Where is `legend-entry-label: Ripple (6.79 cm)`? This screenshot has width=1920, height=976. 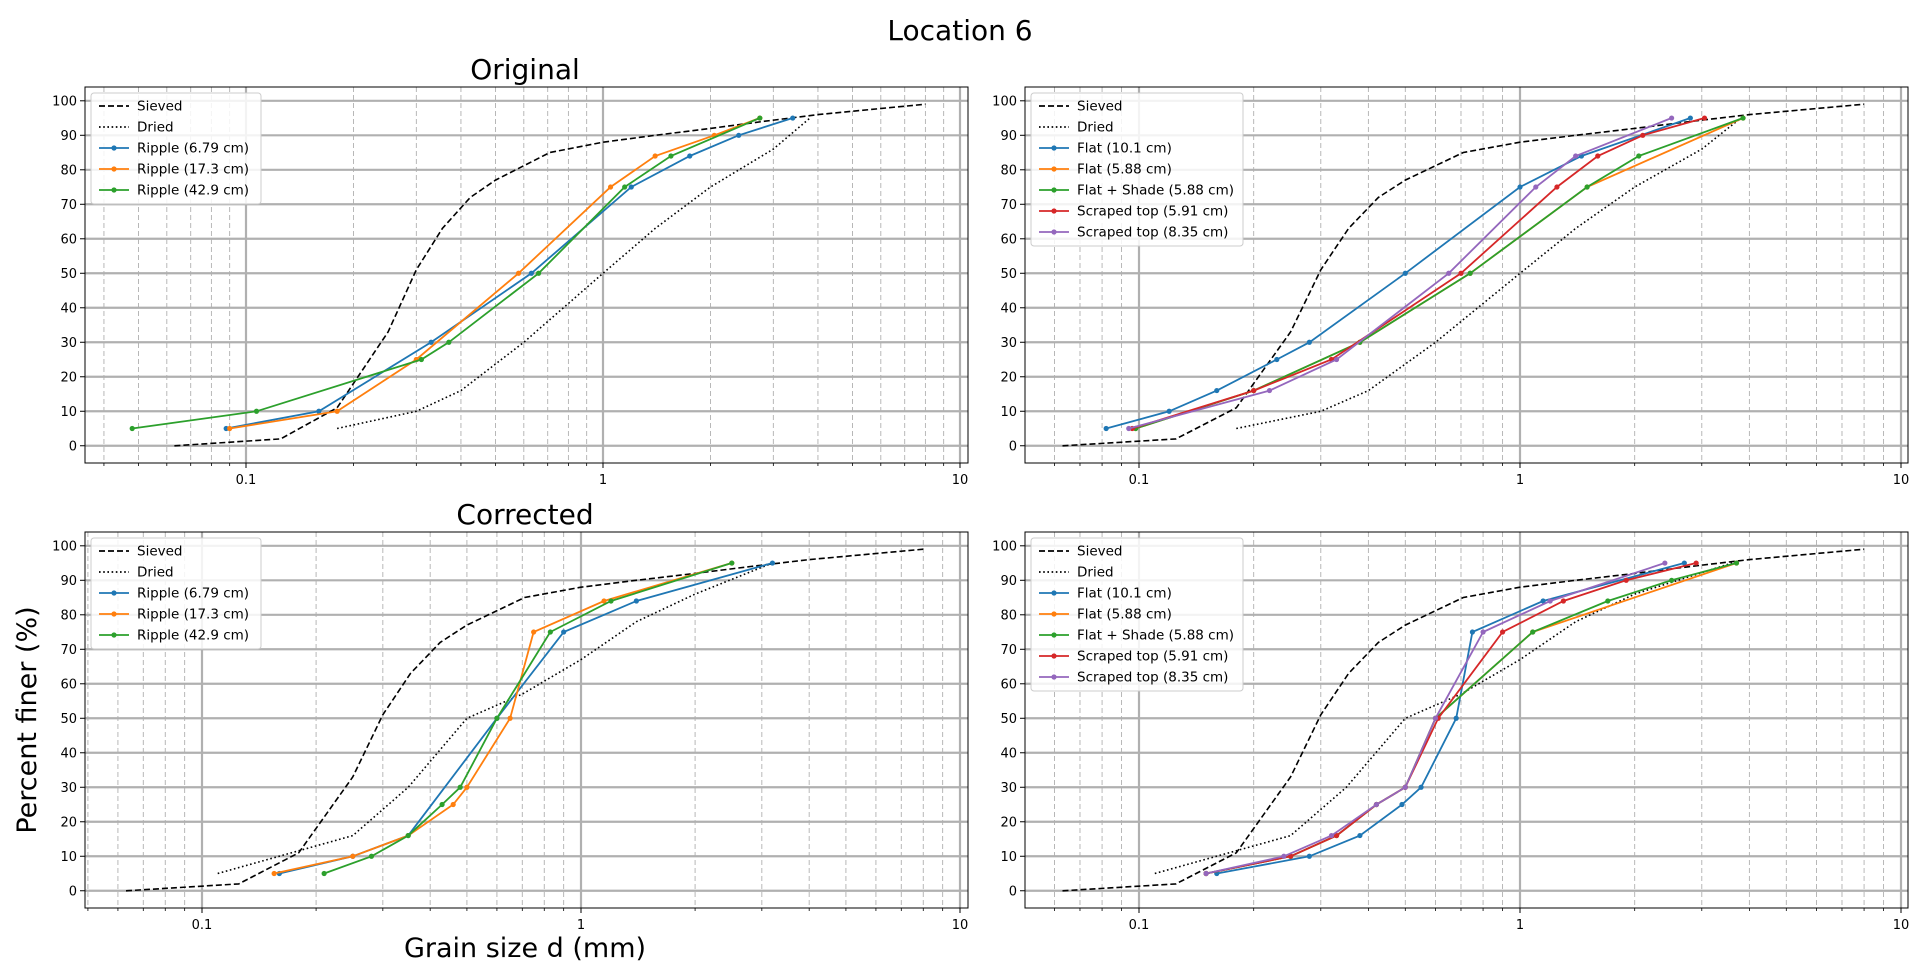 legend-entry-label: Ripple (6.79 cm) is located at coordinates (193, 594).